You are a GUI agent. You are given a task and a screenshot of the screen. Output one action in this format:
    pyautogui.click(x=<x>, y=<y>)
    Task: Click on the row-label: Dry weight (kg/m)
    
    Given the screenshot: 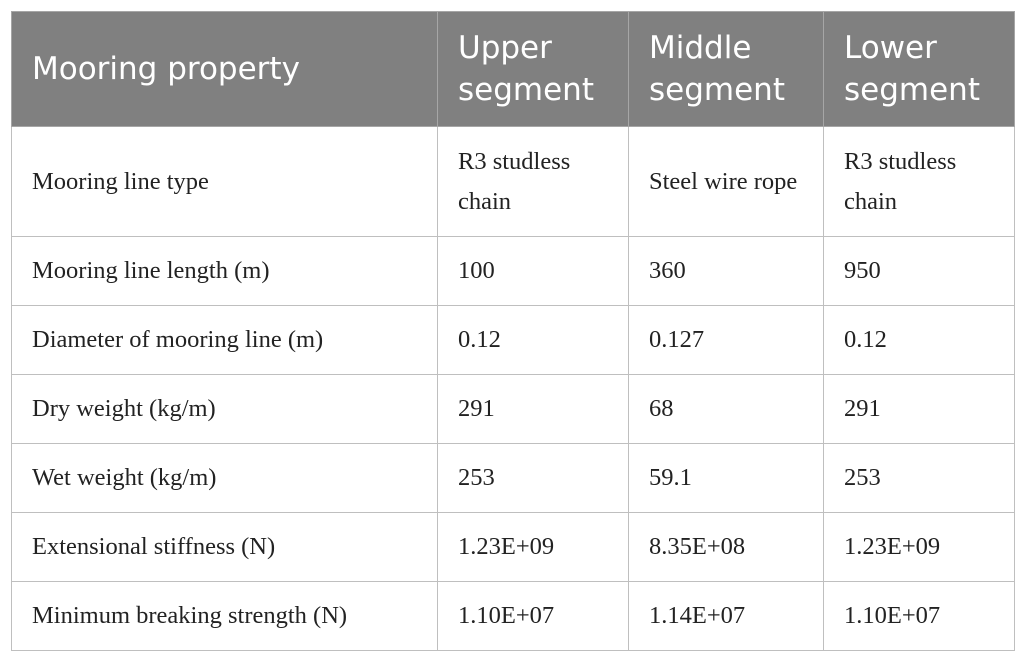 What is the action you would take?
    pyautogui.click(x=224, y=409)
    